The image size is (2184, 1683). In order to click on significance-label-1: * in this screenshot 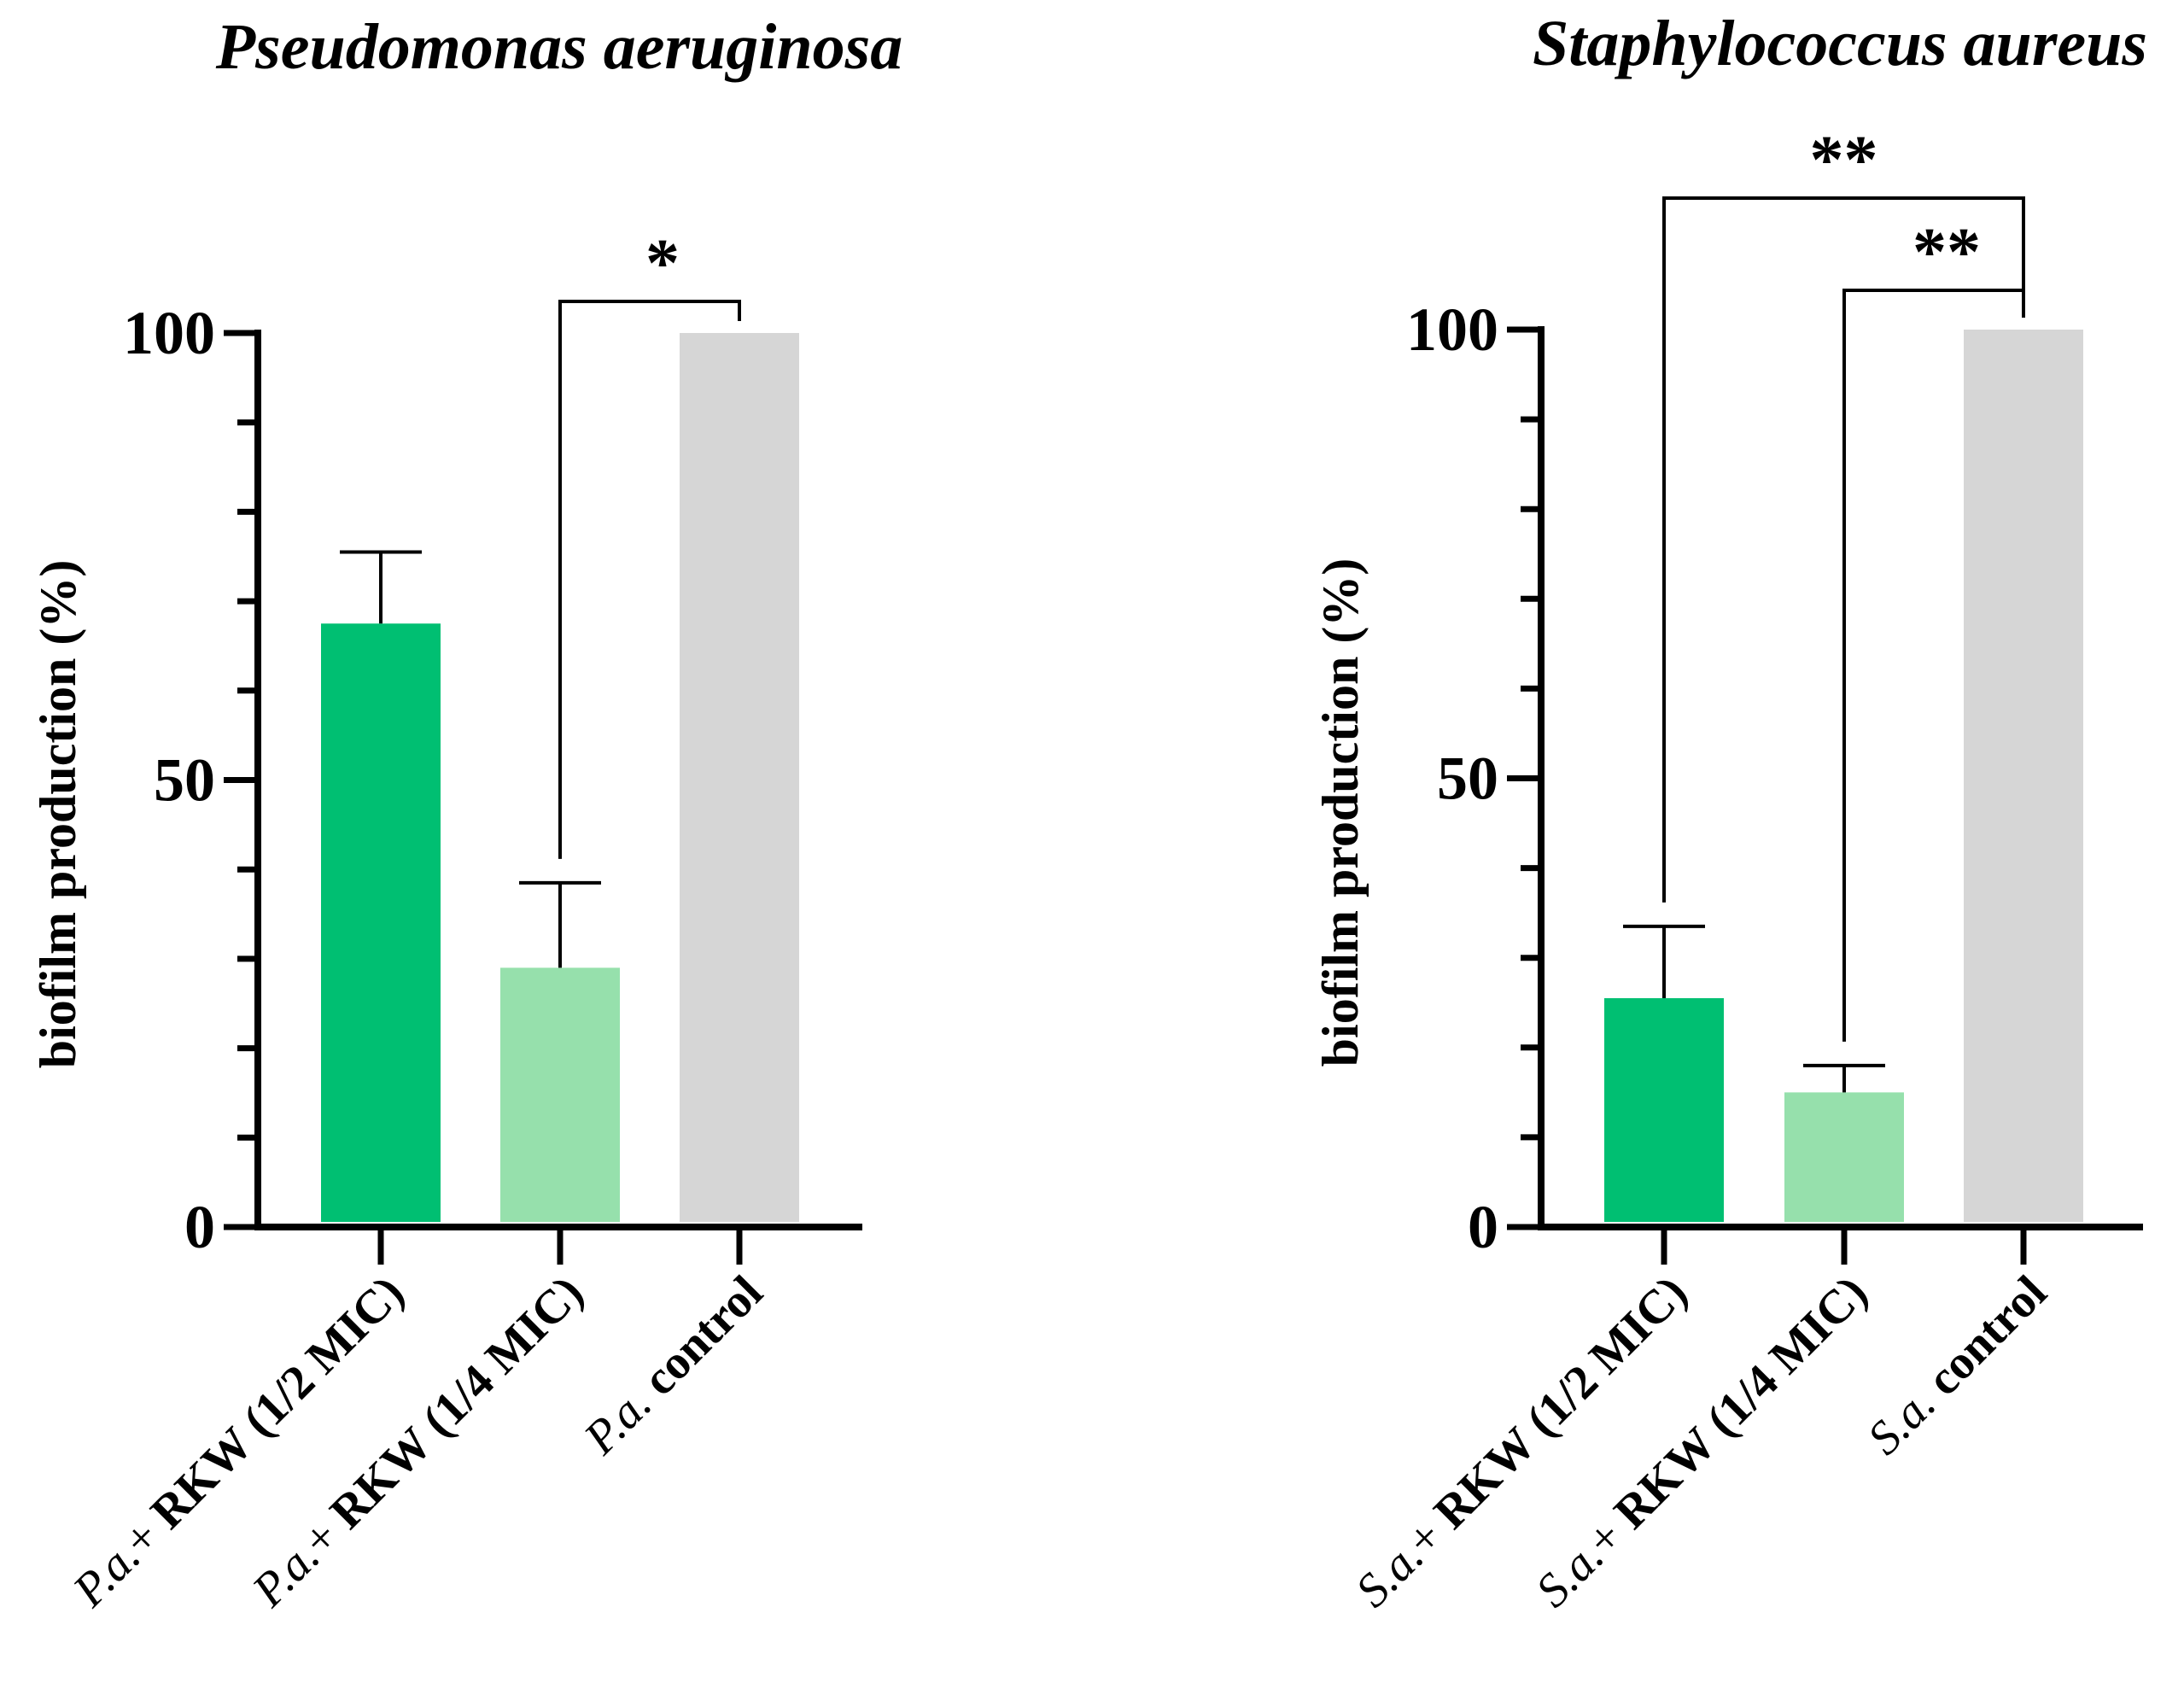, I will do `click(662, 264)`.